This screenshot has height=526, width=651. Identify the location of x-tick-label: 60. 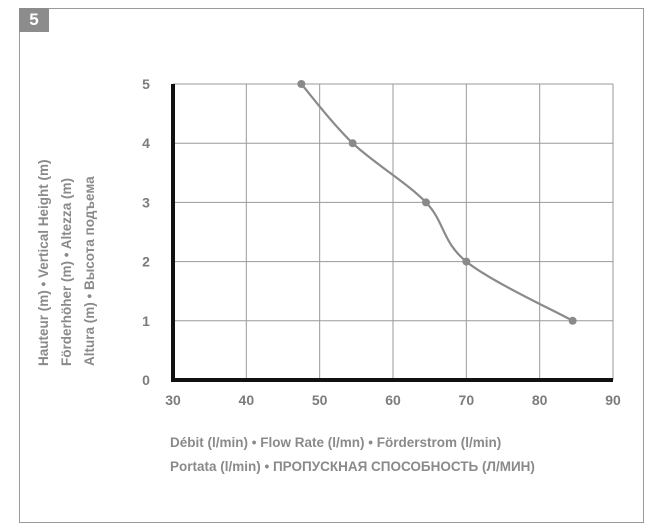
(393, 400).